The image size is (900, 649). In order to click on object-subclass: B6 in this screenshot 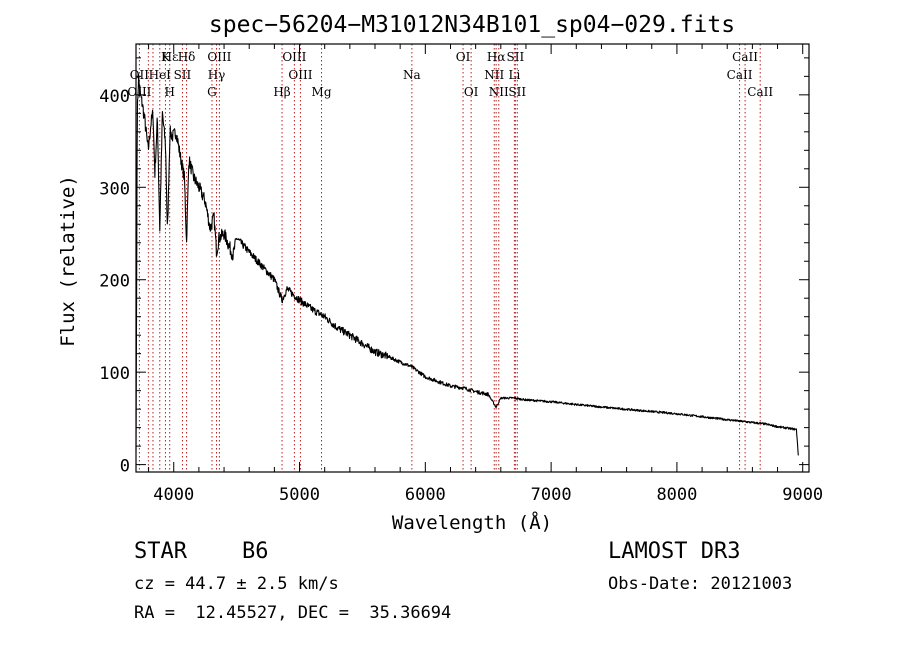, I will do `click(255, 551)`.